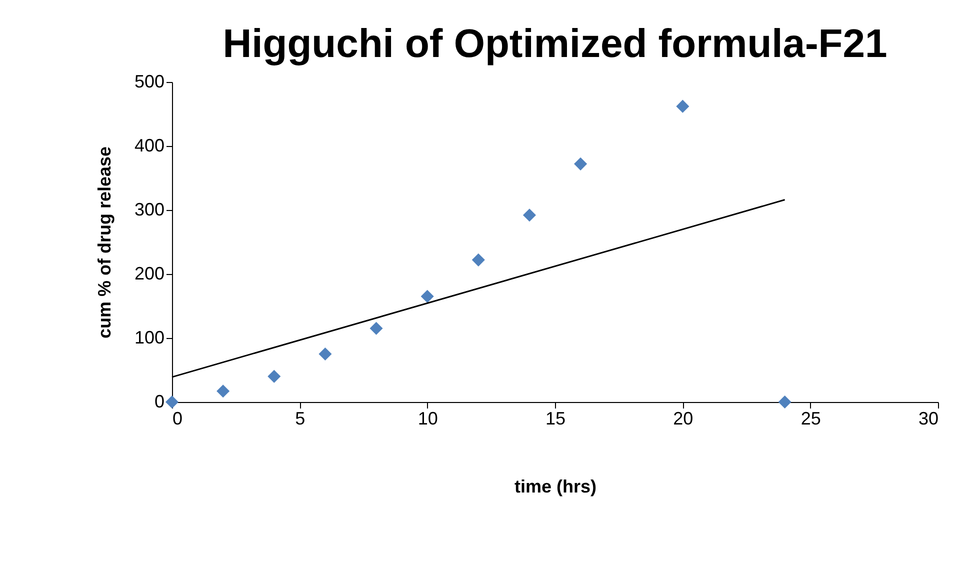  What do you see at coordinates (555, 486) in the screenshot?
I see `x-axis-title: time (hrs)` at bounding box center [555, 486].